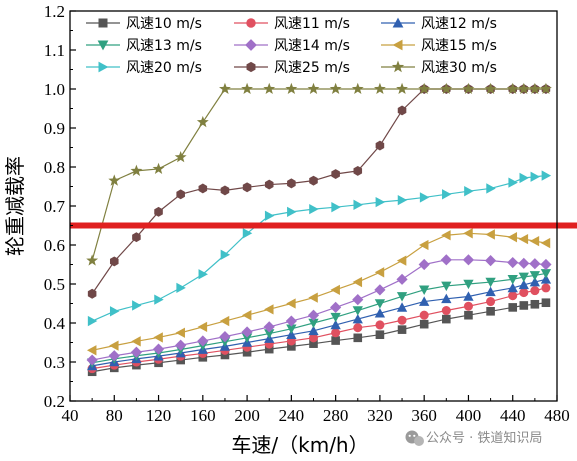 The height and width of the screenshot is (461, 577). Describe the element at coordinates (439, 24) in the screenshot. I see `legend-item: 风速12 m/s` at that location.